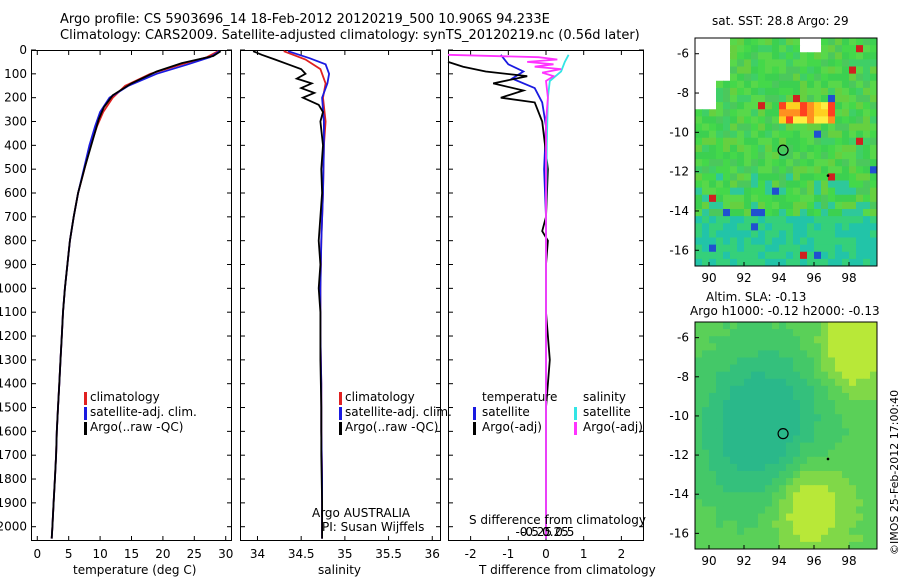 This screenshot has height=580, width=900. Describe the element at coordinates (13, 384) in the screenshot. I see `depth-tick-label: 1400` at that location.